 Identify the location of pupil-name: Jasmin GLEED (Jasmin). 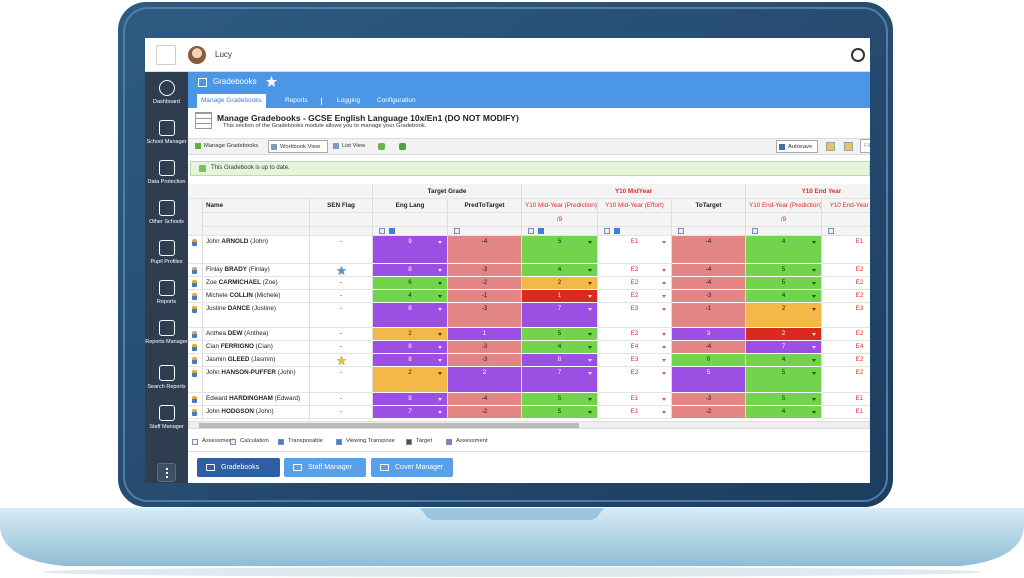
(256, 360).